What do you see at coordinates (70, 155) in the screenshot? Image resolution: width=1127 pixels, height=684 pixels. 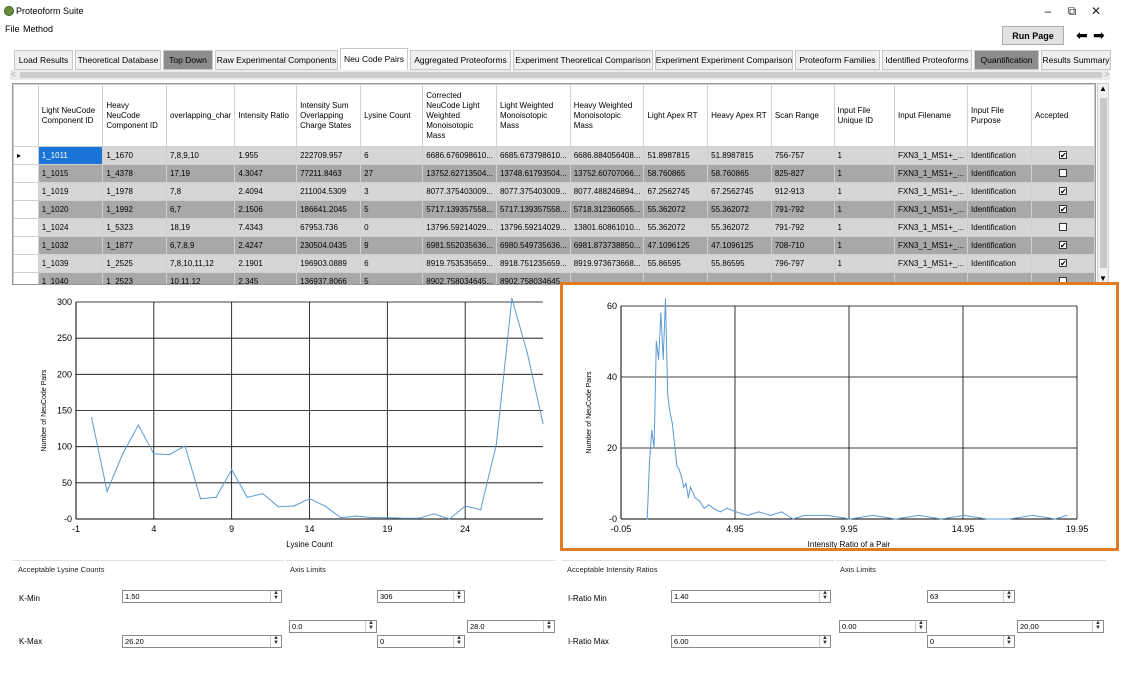 I see `table-cell: 1_1011` at bounding box center [70, 155].